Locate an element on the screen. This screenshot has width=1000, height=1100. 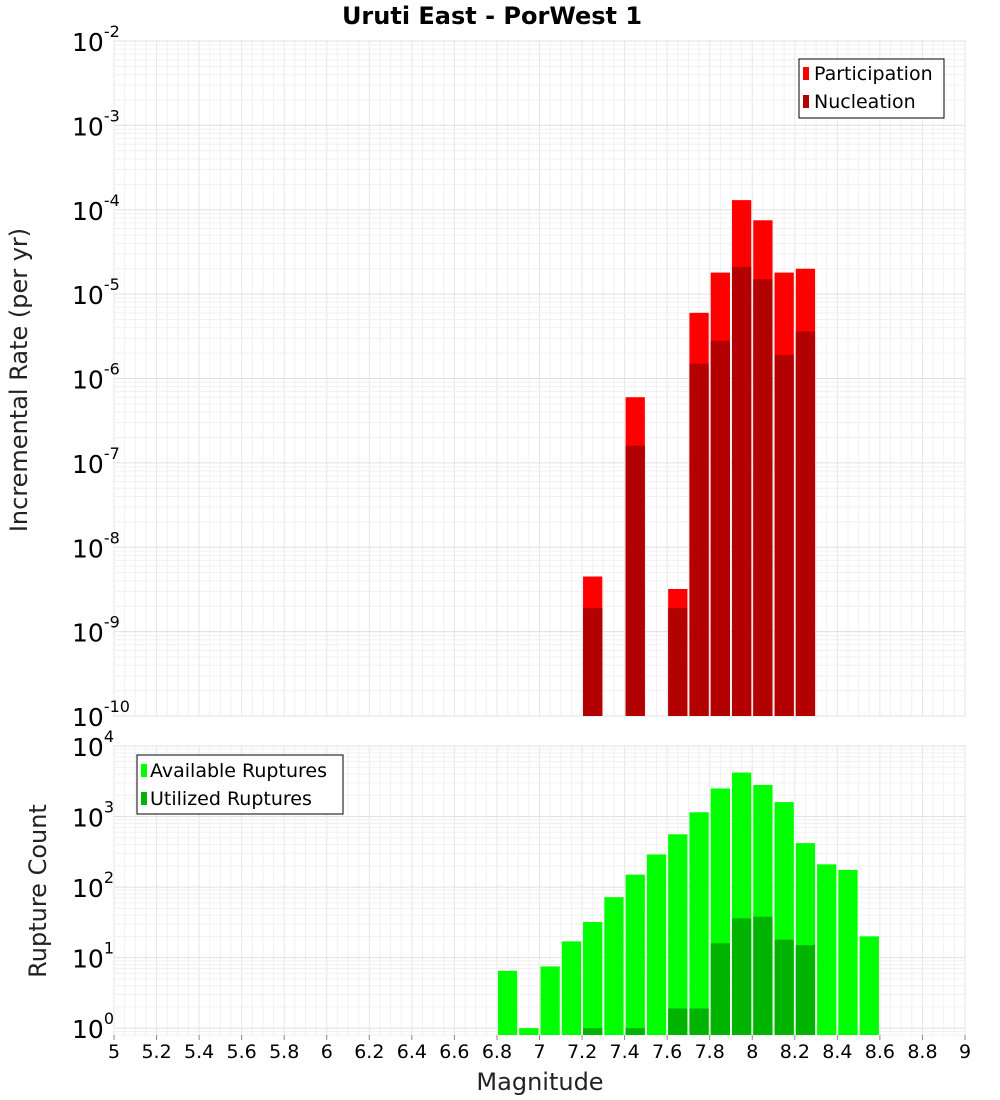
x-tick-label: 6 is located at coordinates (327, 1052).